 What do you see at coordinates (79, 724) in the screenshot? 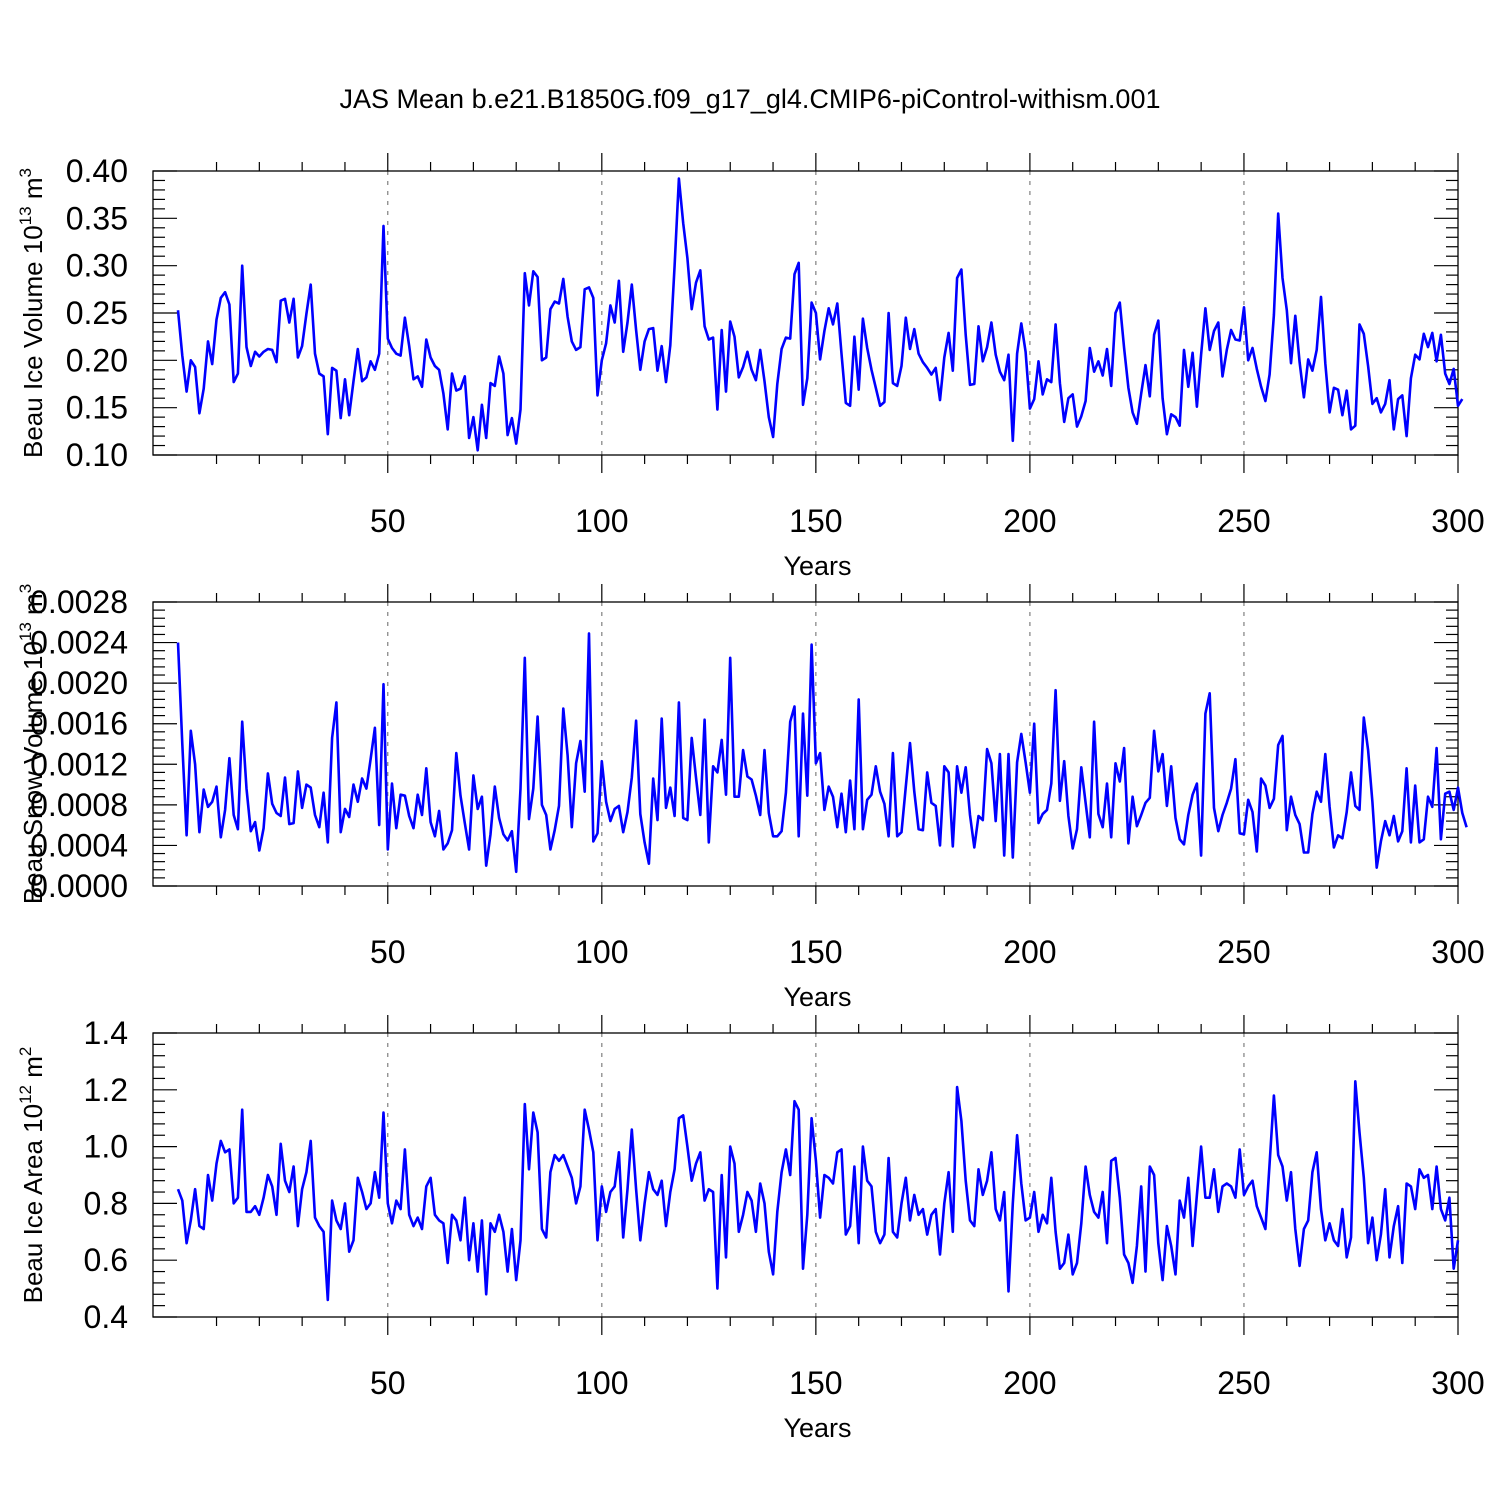
I see `y-tick-label: 0.0016` at bounding box center [79, 724].